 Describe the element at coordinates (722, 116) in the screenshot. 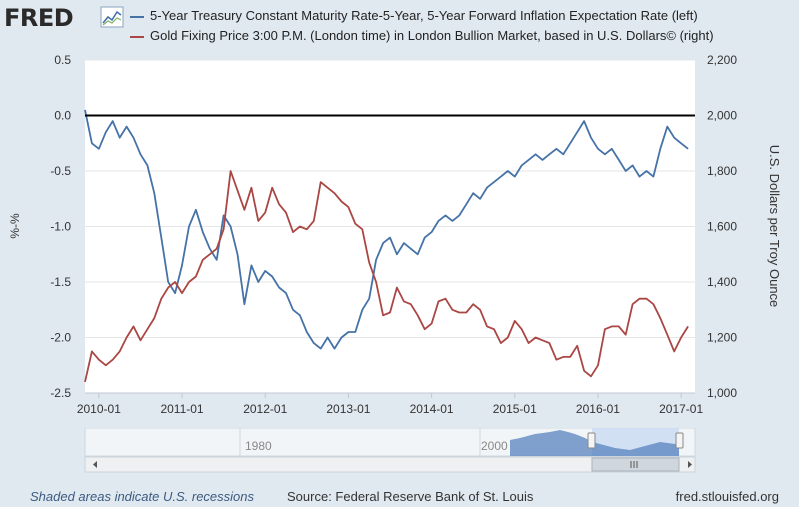

I see `right-tick-label: 2,000` at that location.